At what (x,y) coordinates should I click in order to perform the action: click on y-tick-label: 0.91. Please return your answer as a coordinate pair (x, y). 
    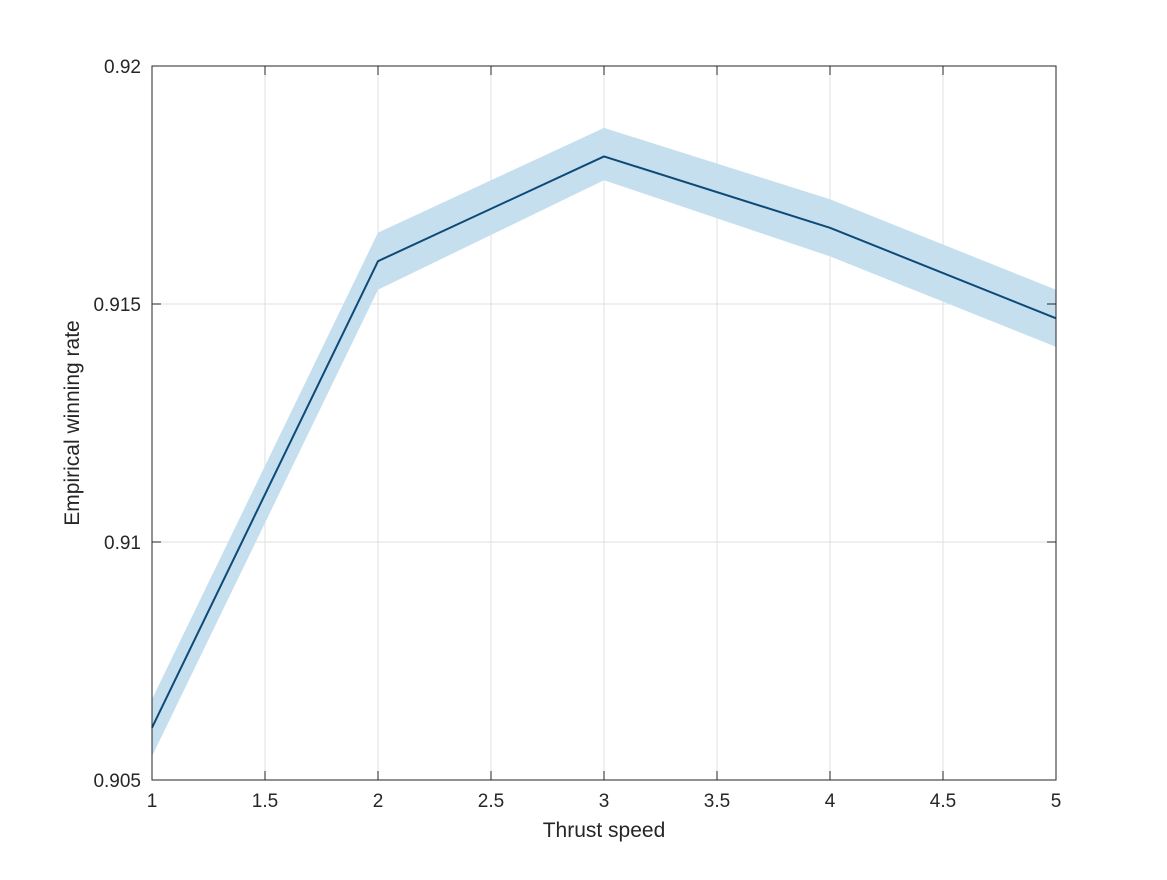
    Looking at the image, I should click on (122, 543).